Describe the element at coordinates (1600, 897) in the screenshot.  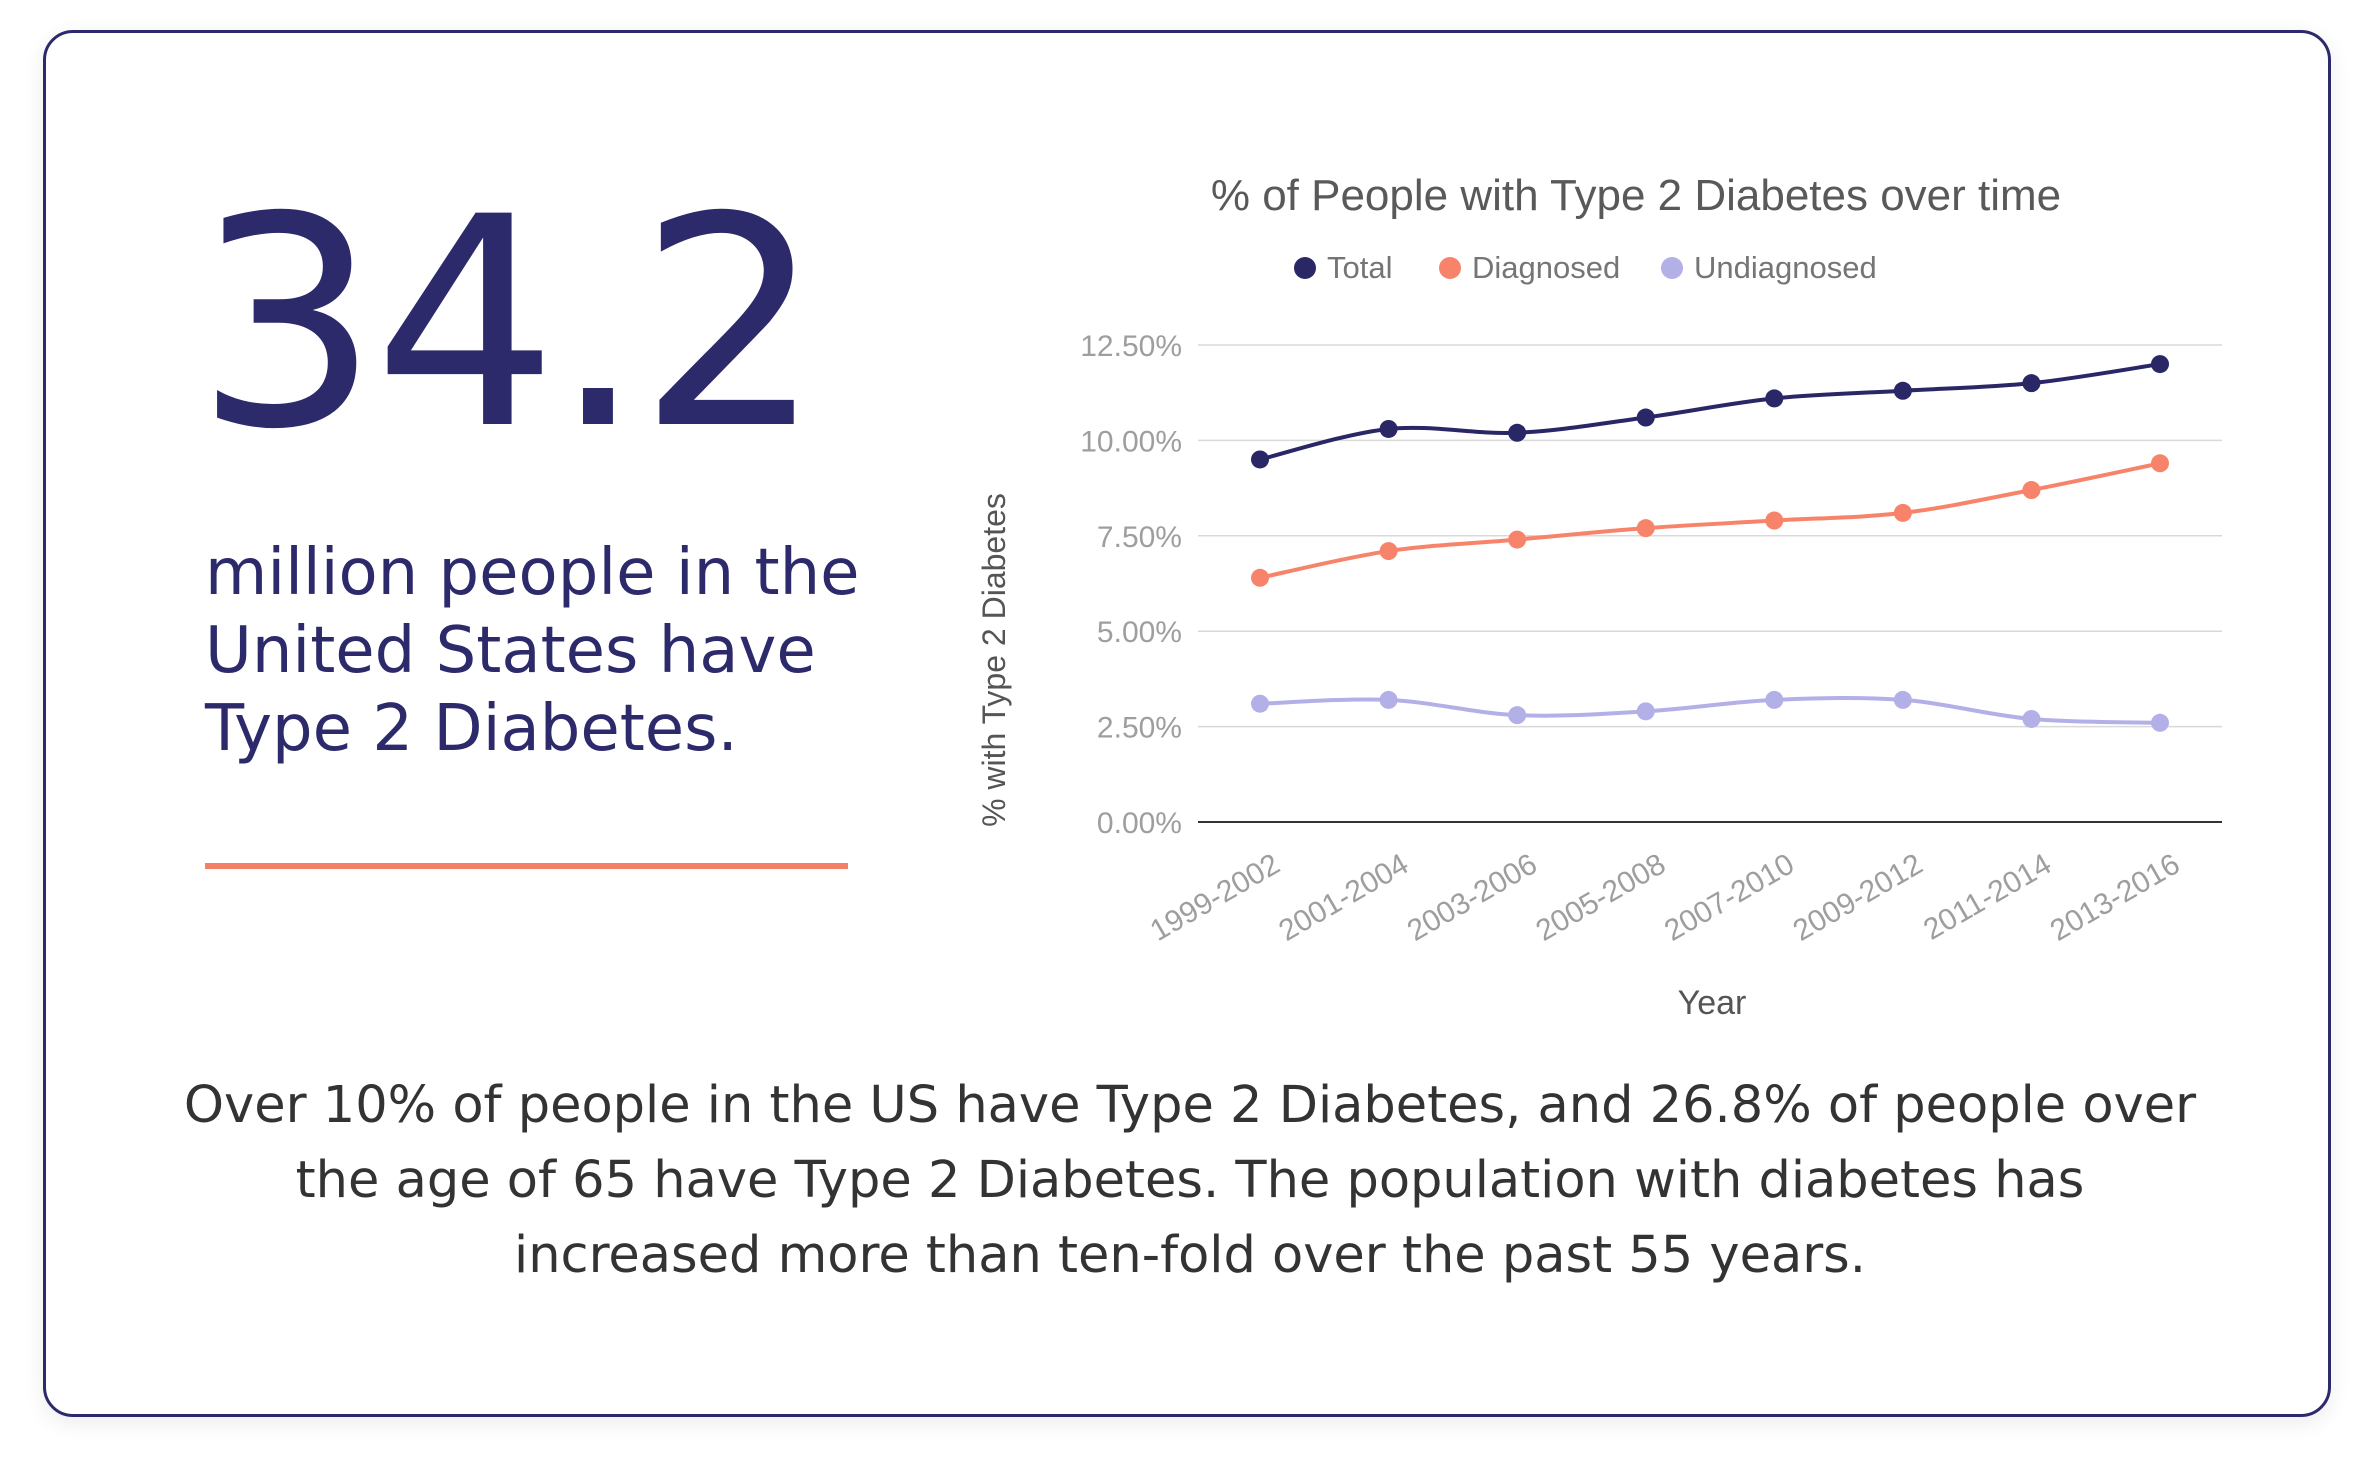
I see `x-tick-label: 2005-2008` at that location.